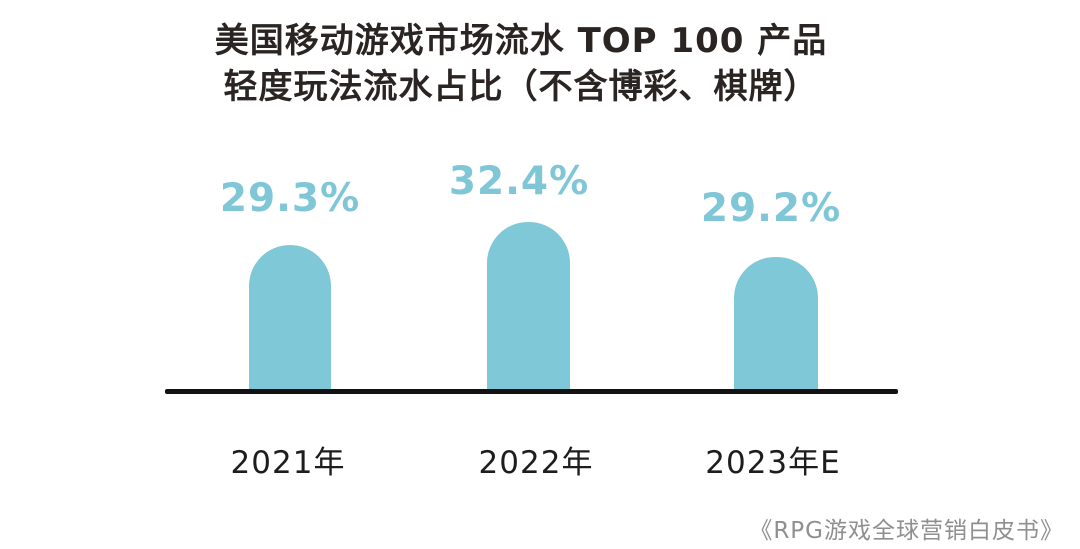 The height and width of the screenshot is (549, 1080). What do you see at coordinates (528, 307) in the screenshot?
I see `bar-2022` at bounding box center [528, 307].